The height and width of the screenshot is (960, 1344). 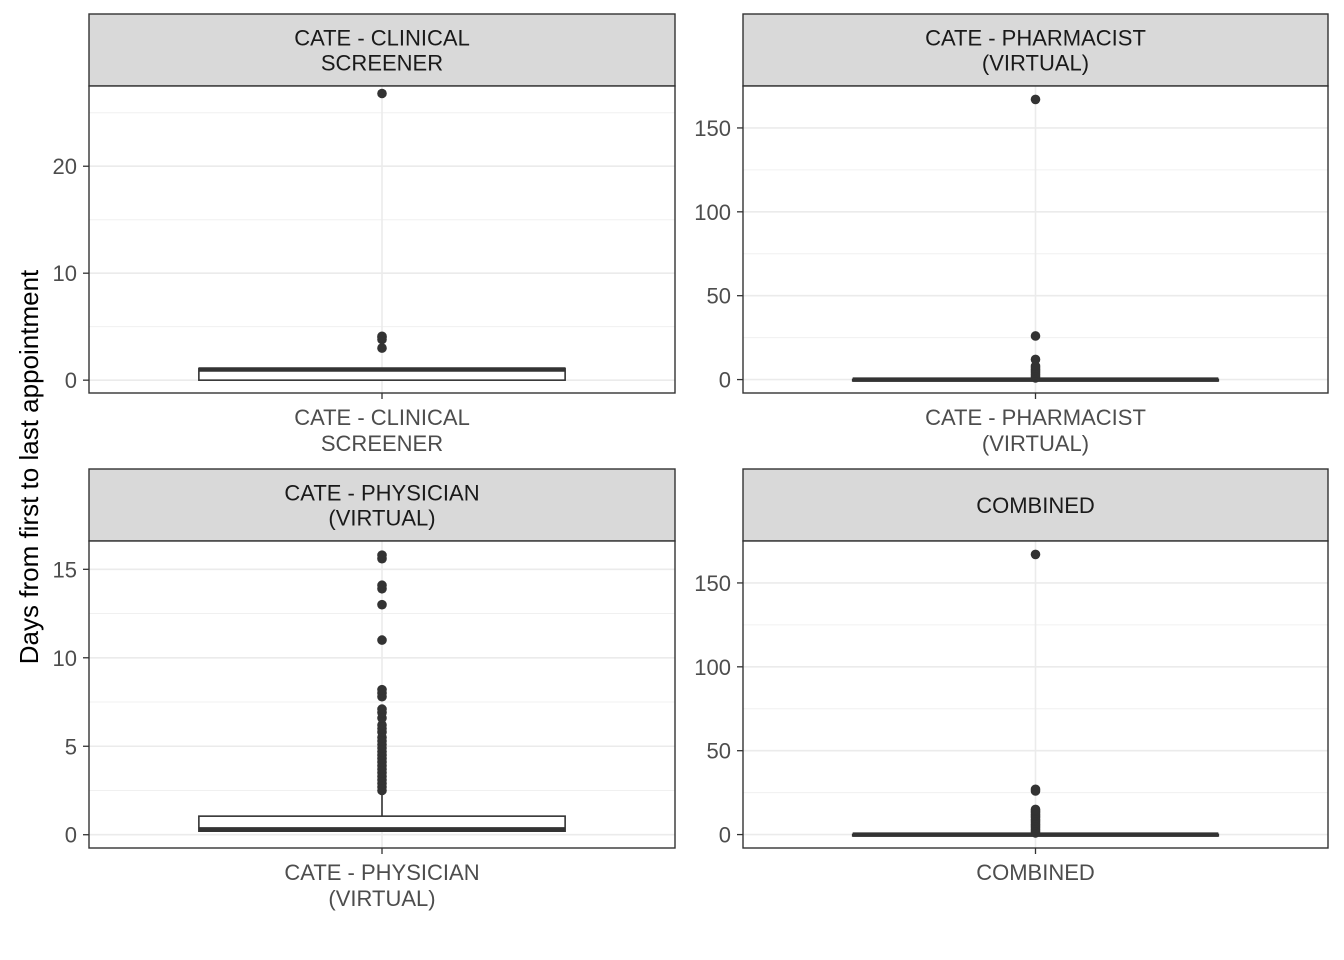 I want to click on facet-strip-label: COMBINED, so click(x=1035, y=505).